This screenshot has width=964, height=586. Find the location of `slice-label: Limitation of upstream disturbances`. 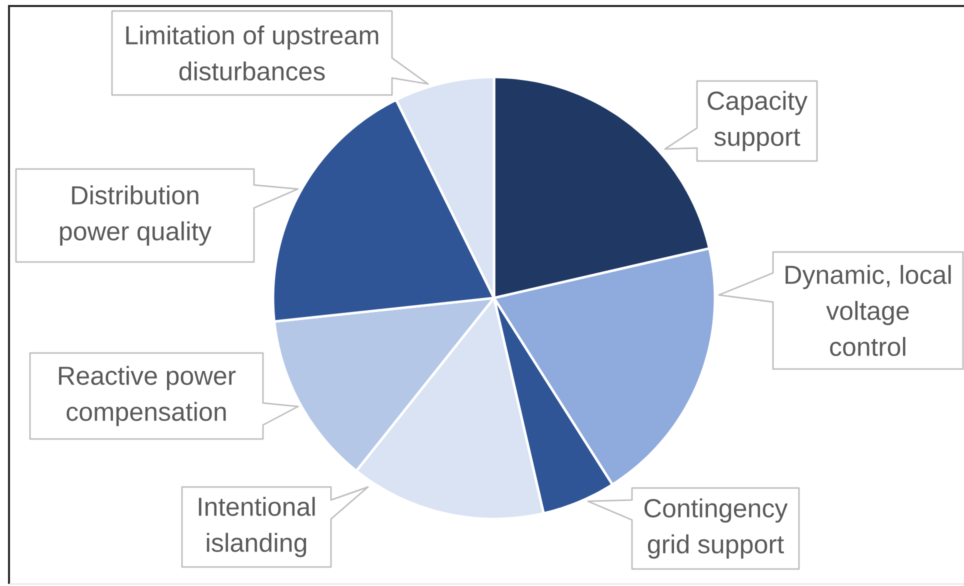

slice-label: Limitation of upstream disturbances is located at coordinates (252, 53).